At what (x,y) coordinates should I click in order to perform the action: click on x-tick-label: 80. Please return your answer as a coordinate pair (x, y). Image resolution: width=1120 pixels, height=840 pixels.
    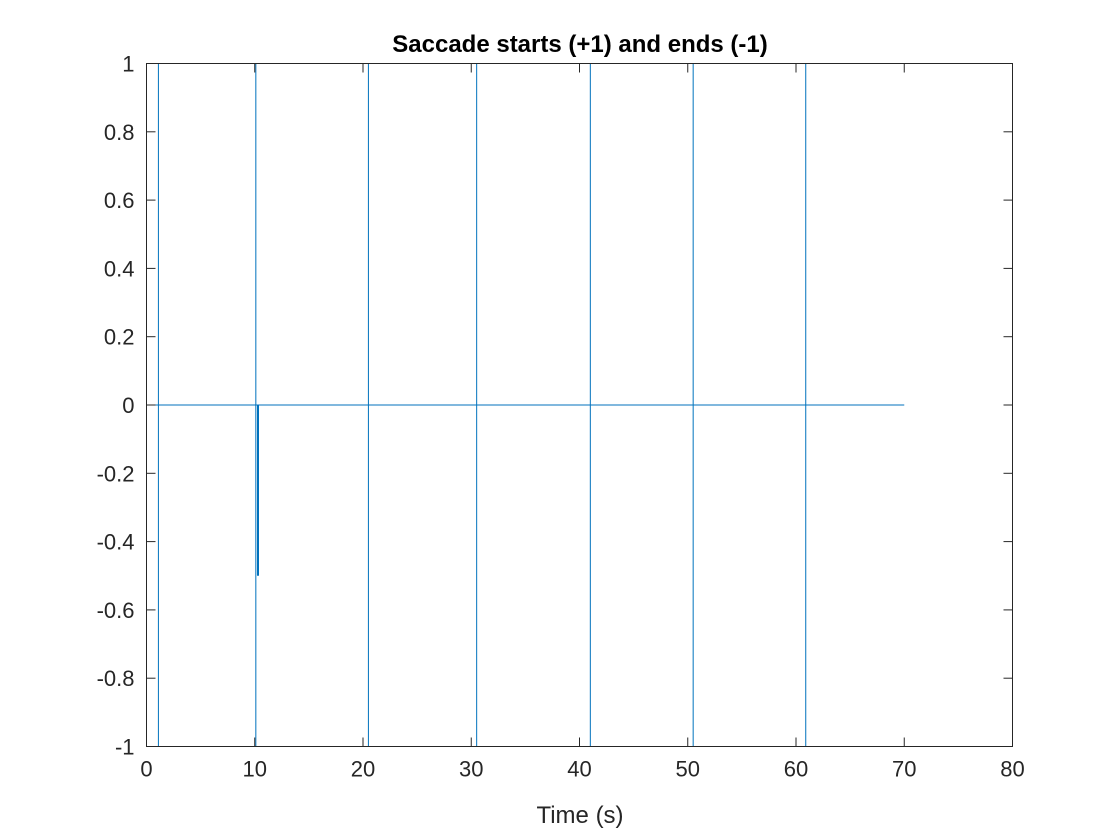
    Looking at the image, I should click on (1012, 769).